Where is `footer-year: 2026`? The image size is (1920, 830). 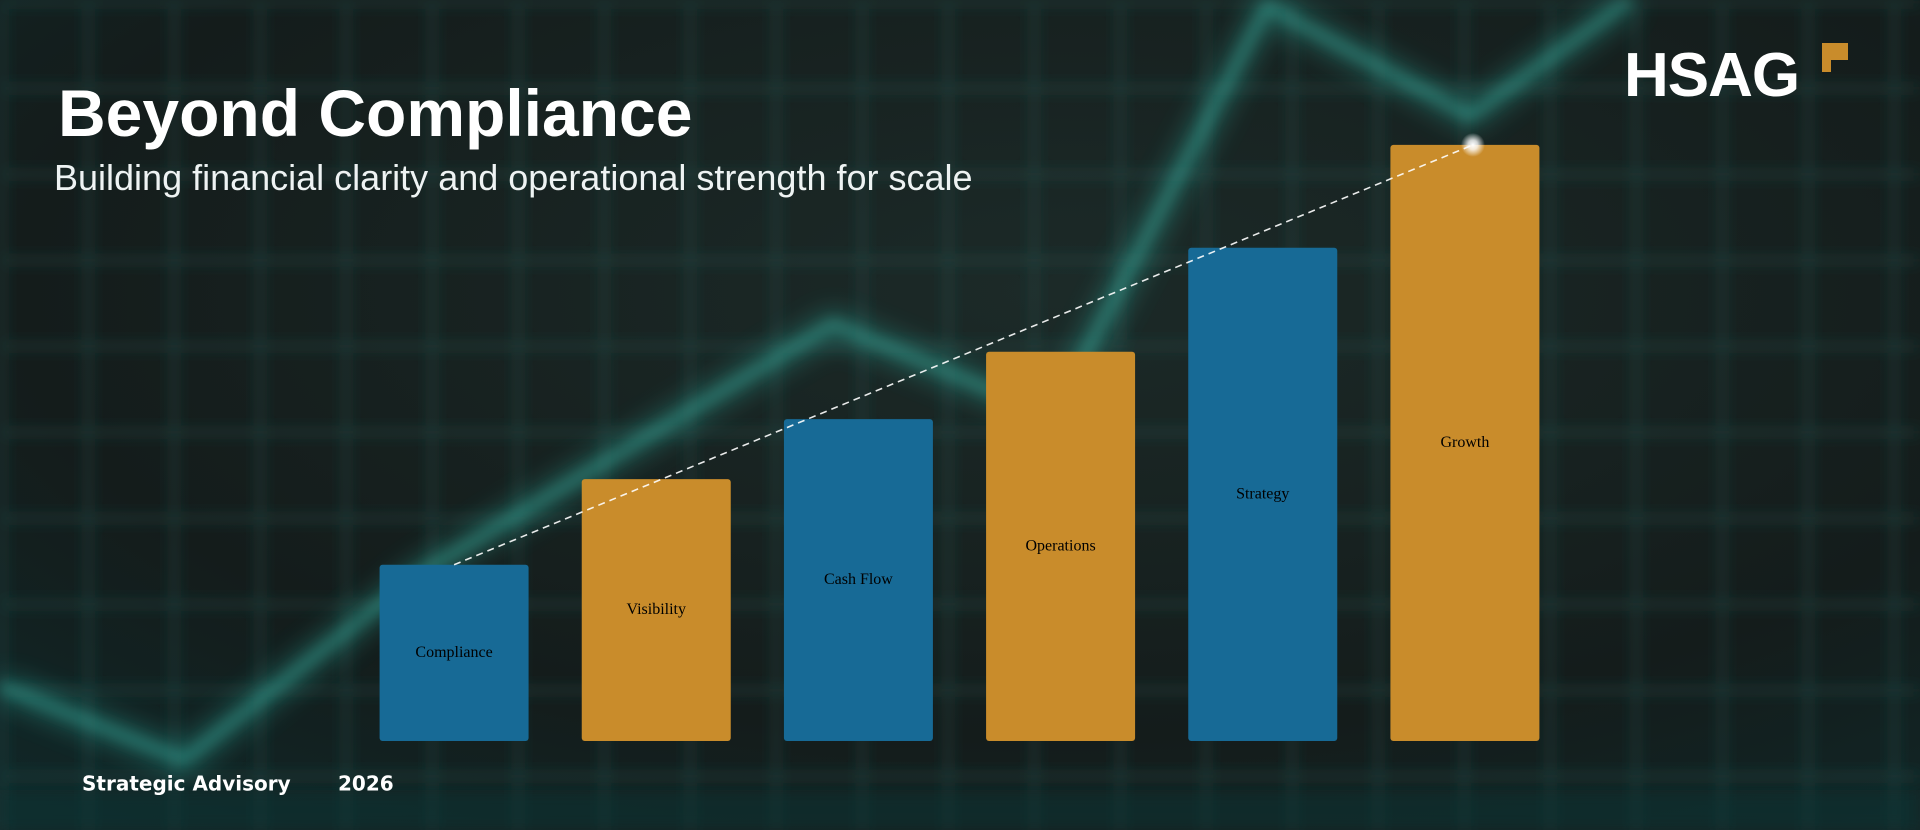
footer-year: 2026 is located at coordinates (366, 784).